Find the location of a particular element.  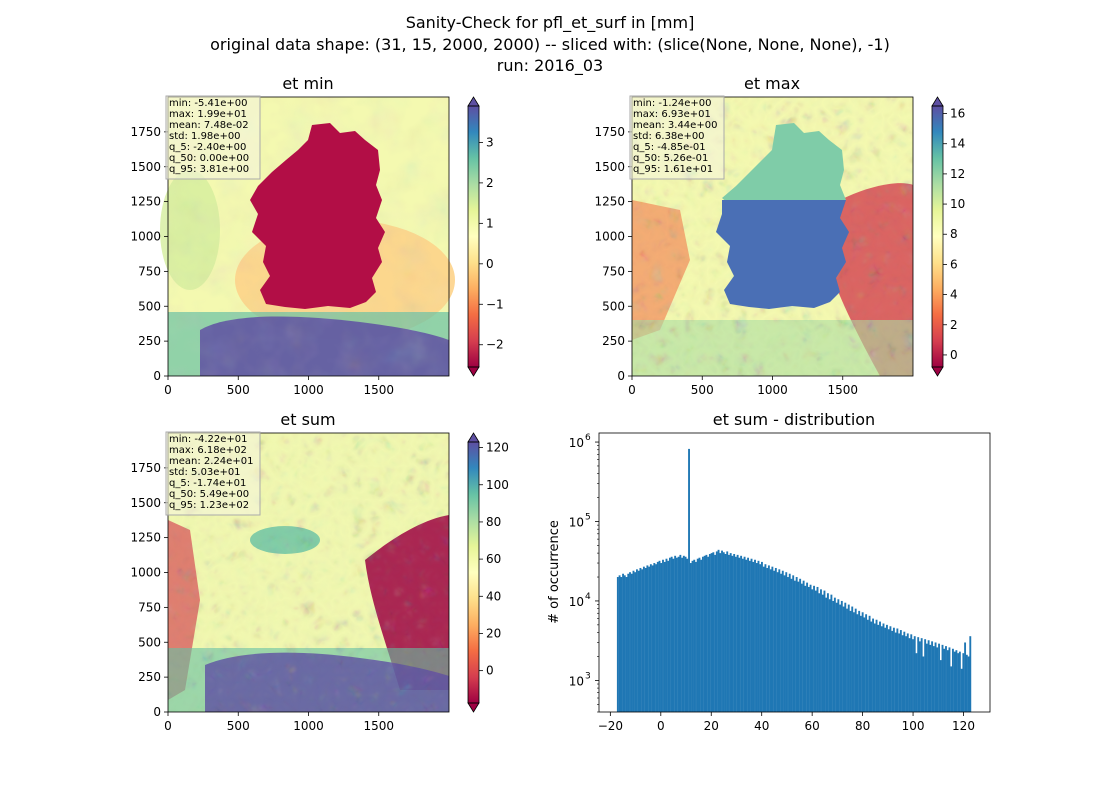

stats-box-line: q_5: -1.74e+01 is located at coordinates (207, 483).